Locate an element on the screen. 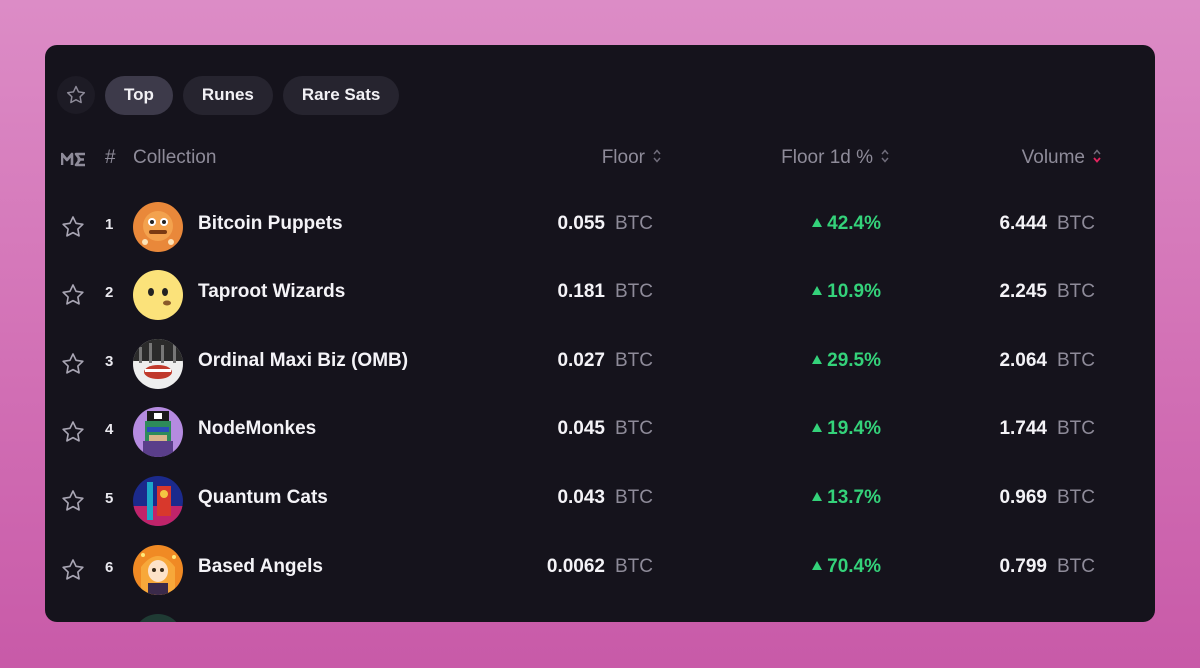 This screenshot has height=668, width=1200. tab-top: Top is located at coordinates (139, 95).